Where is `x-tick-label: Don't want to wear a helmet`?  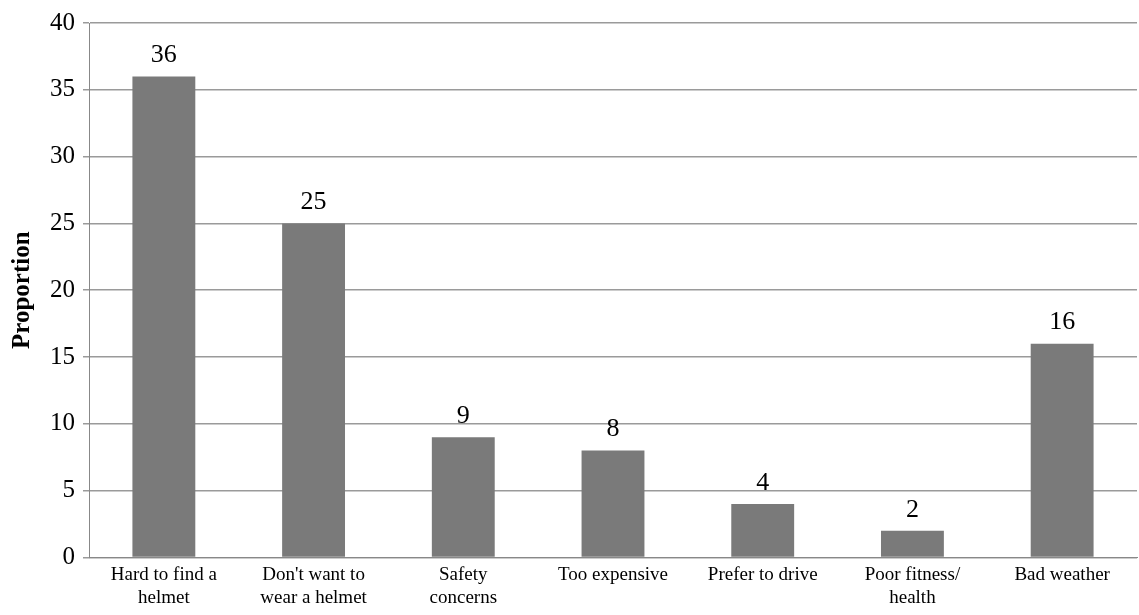
x-tick-label: Don't want to wear a helmet is located at coordinates (314, 584).